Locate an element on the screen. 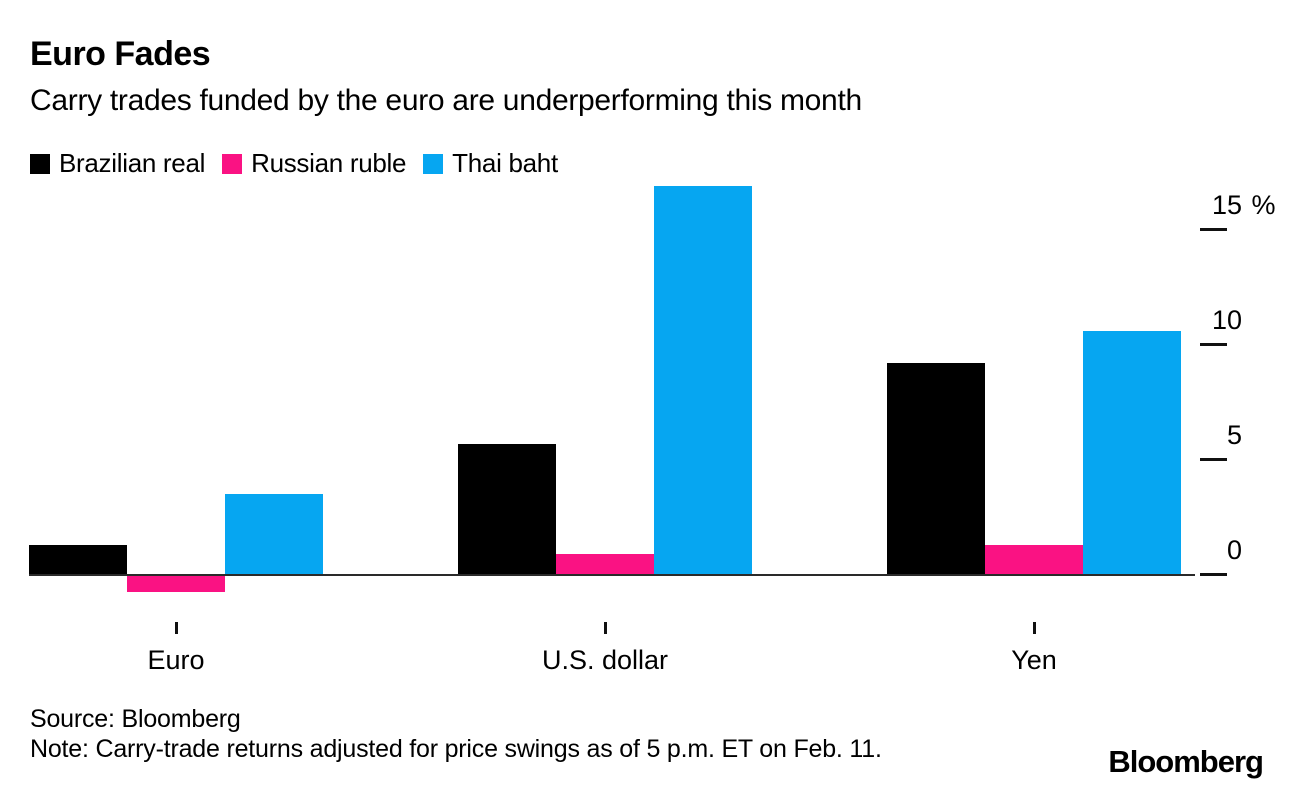 The height and width of the screenshot is (790, 1289). legend-item-brazilian-real: Brazilian real is located at coordinates (117, 163).